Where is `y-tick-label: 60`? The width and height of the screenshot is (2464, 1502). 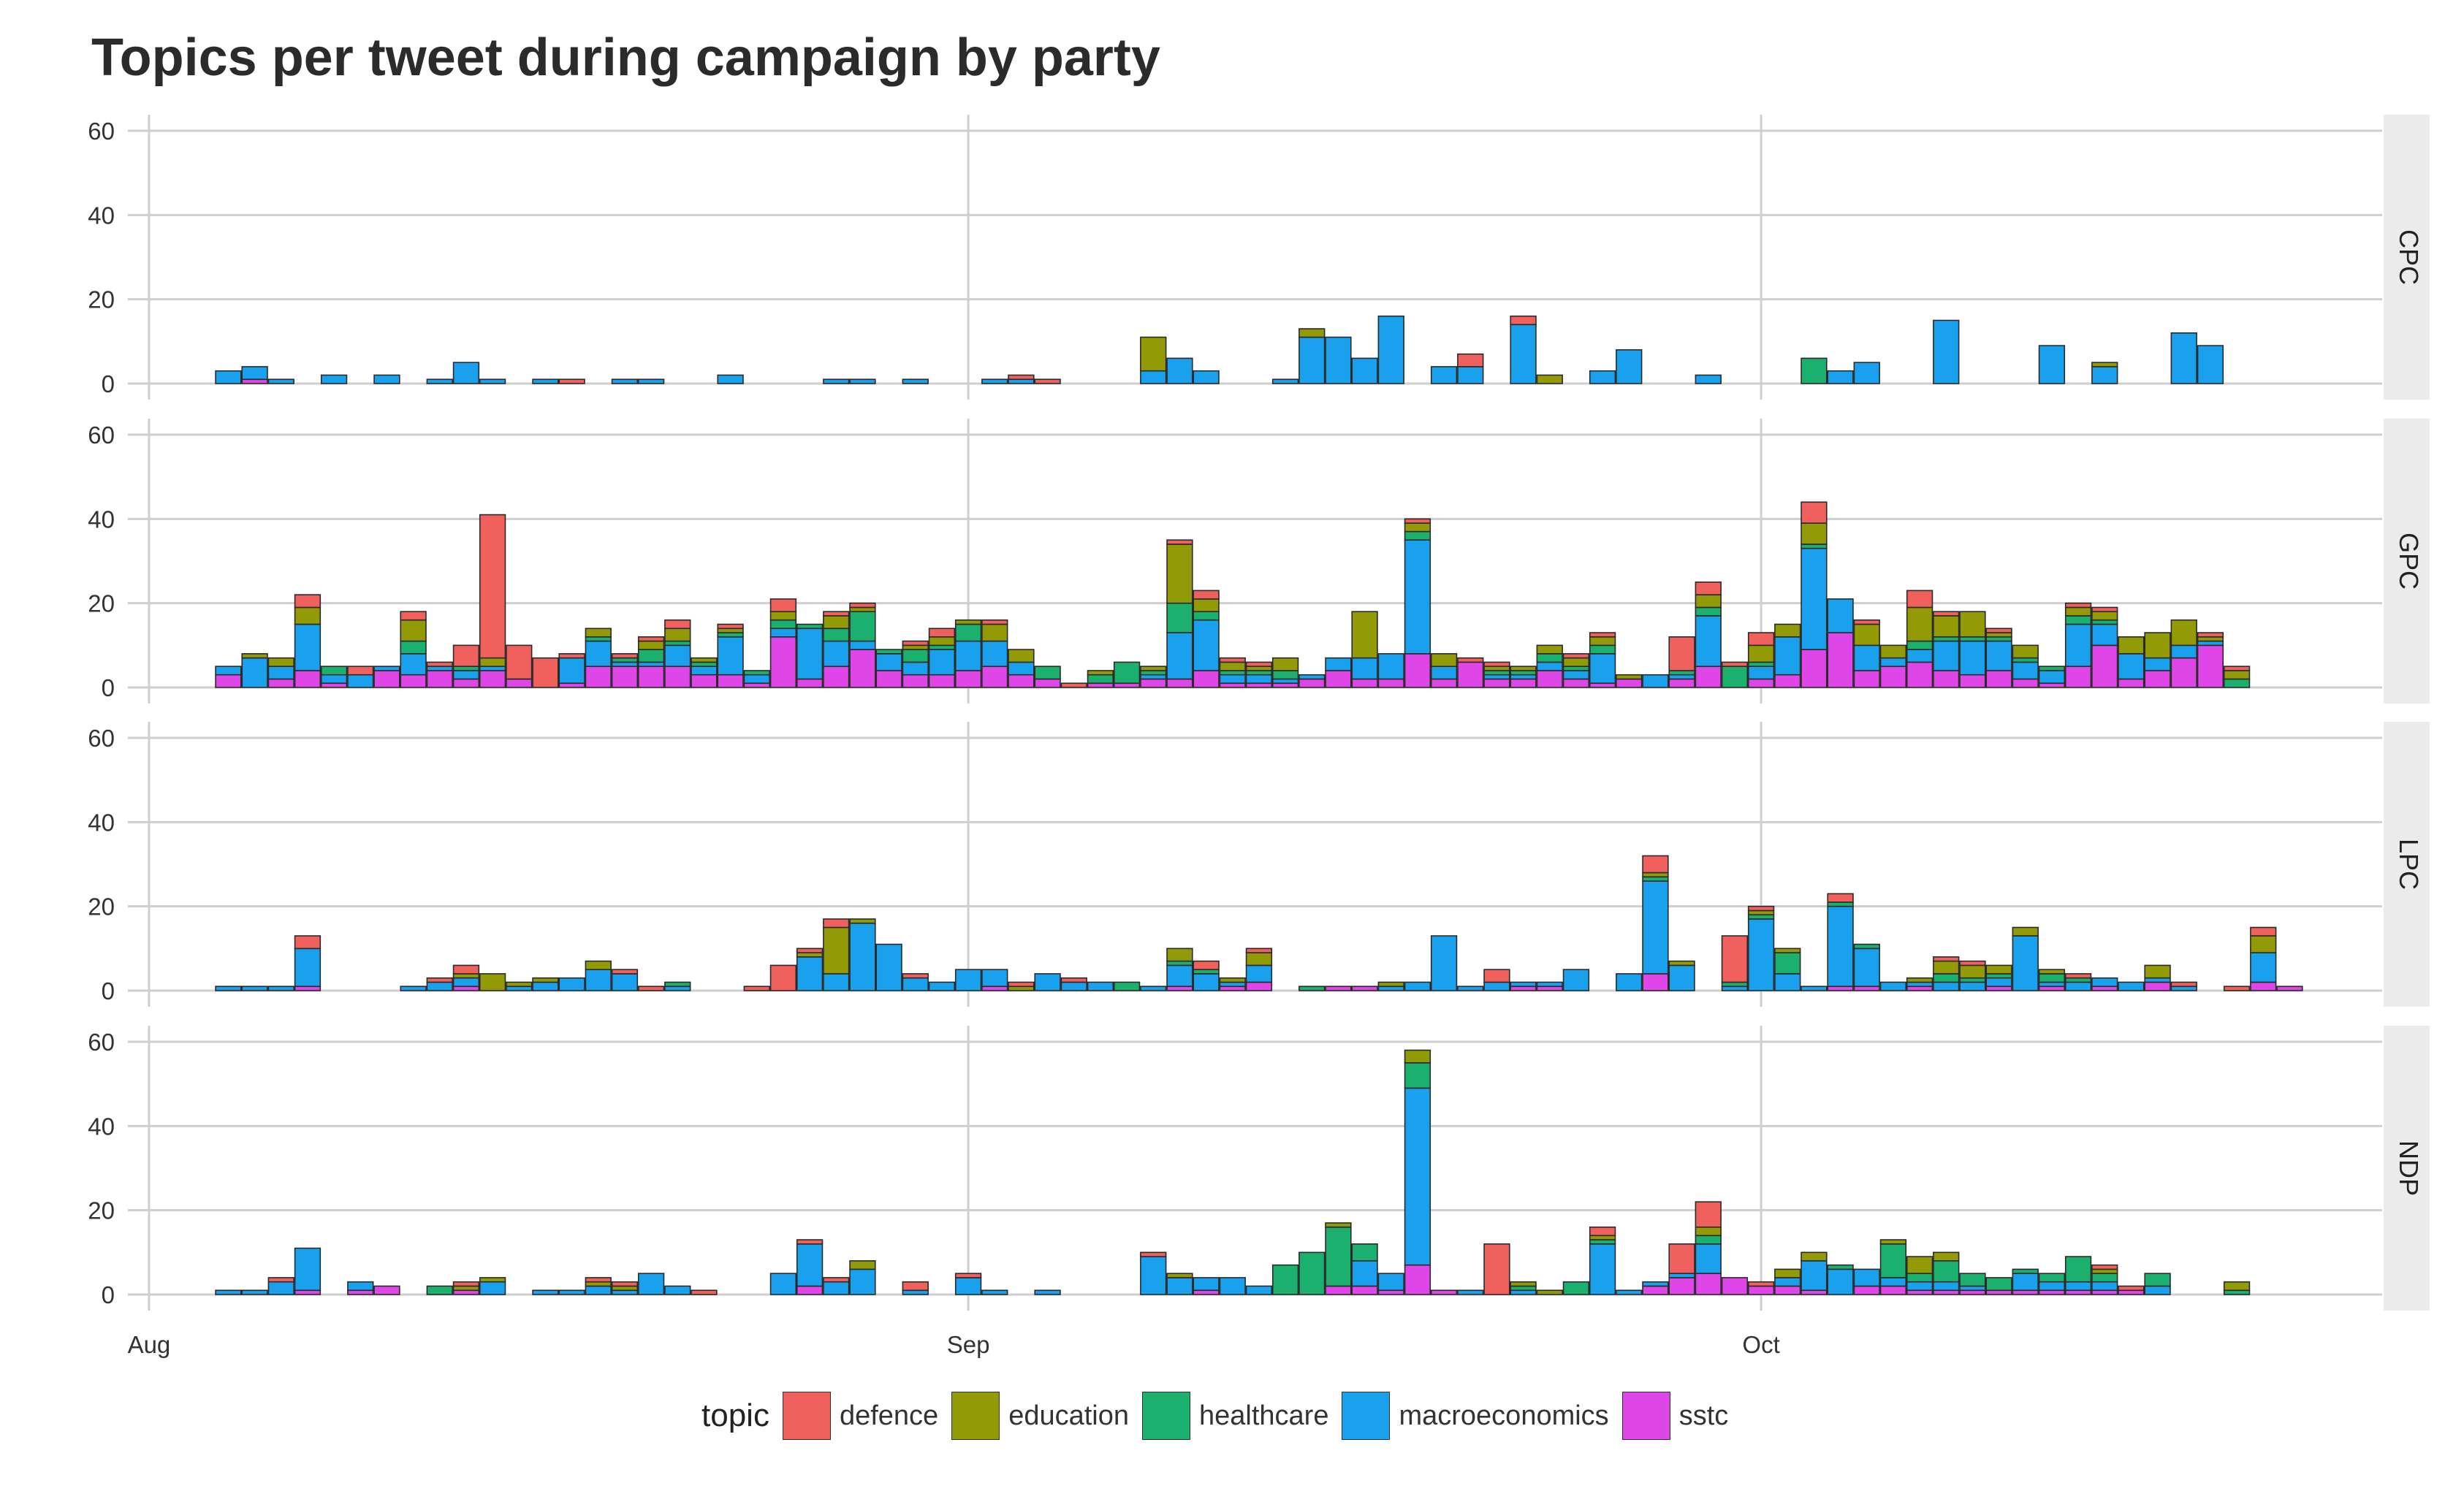 y-tick-label: 60 is located at coordinates (101, 435).